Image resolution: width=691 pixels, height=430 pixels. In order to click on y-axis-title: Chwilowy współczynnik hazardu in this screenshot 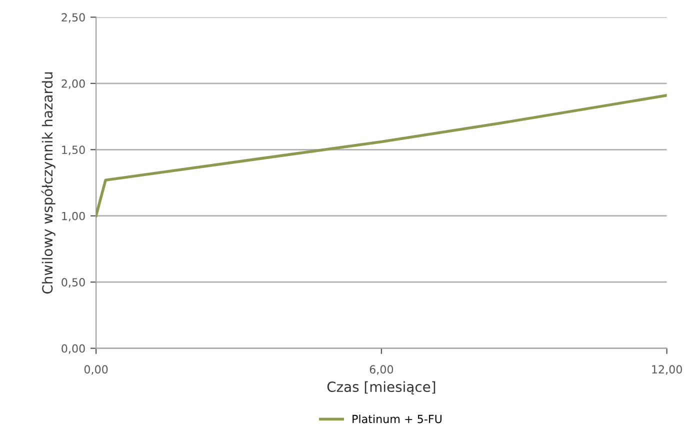, I will do `click(48, 183)`.